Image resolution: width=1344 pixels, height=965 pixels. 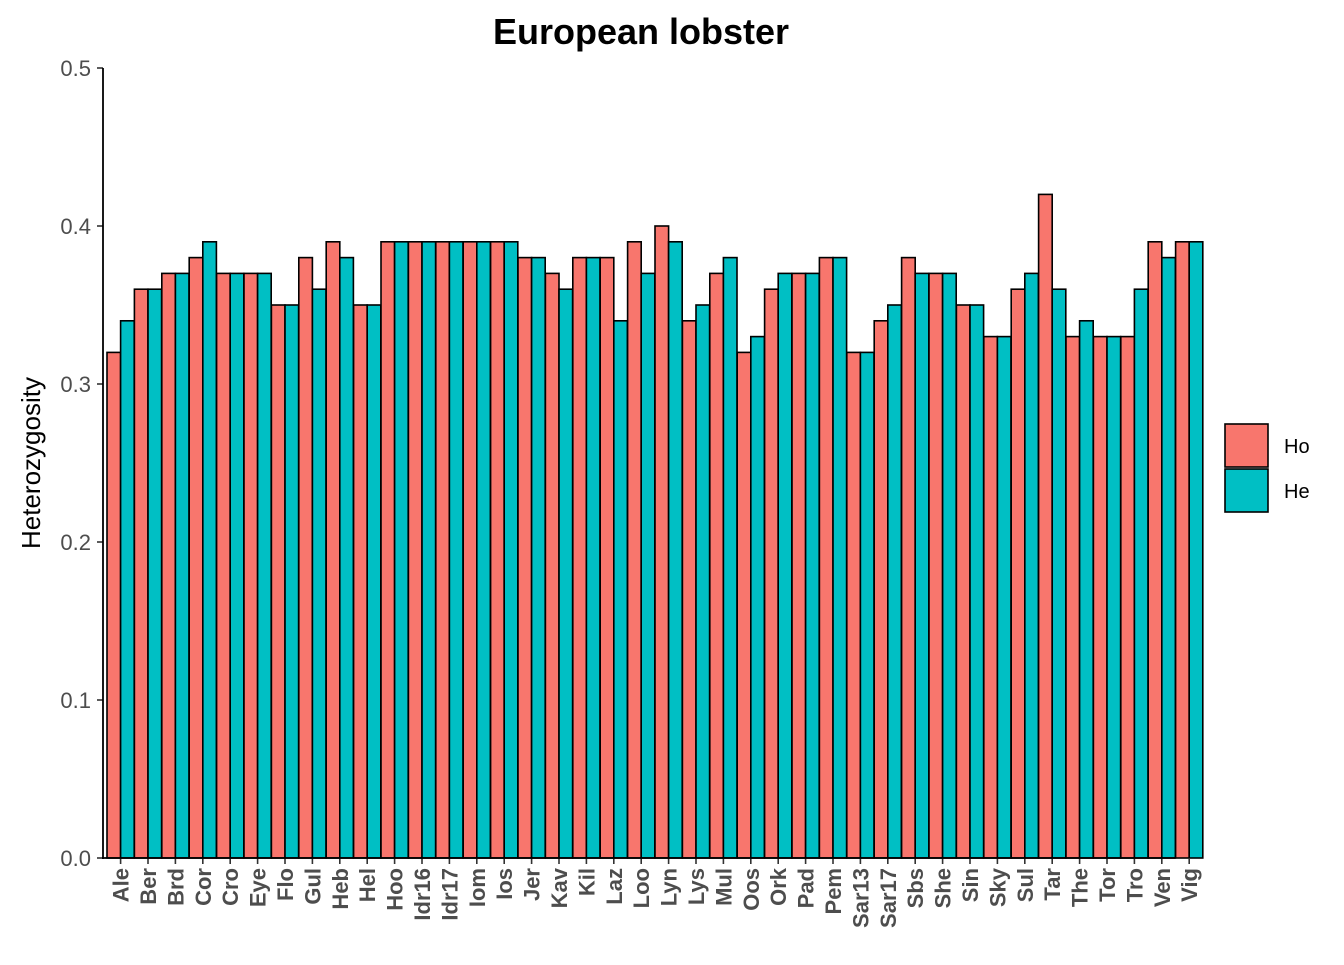 What do you see at coordinates (1162, 887) in the screenshot?
I see `x-tick-label: Ven` at bounding box center [1162, 887].